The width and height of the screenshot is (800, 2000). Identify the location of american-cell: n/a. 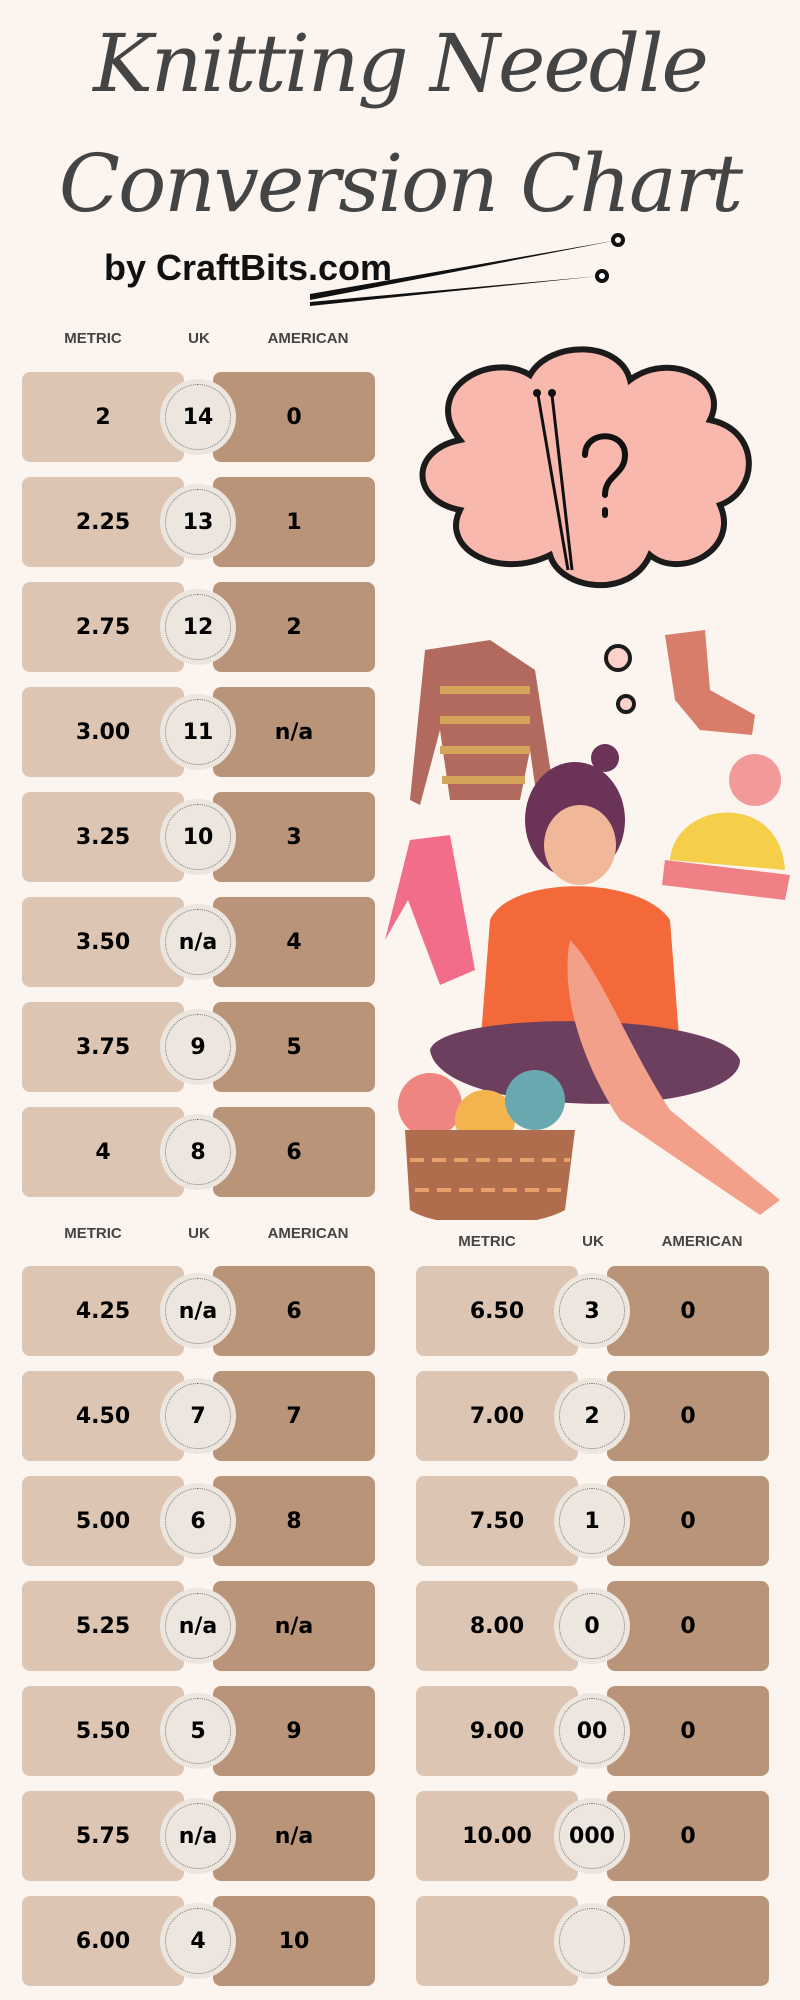
(294, 1626).